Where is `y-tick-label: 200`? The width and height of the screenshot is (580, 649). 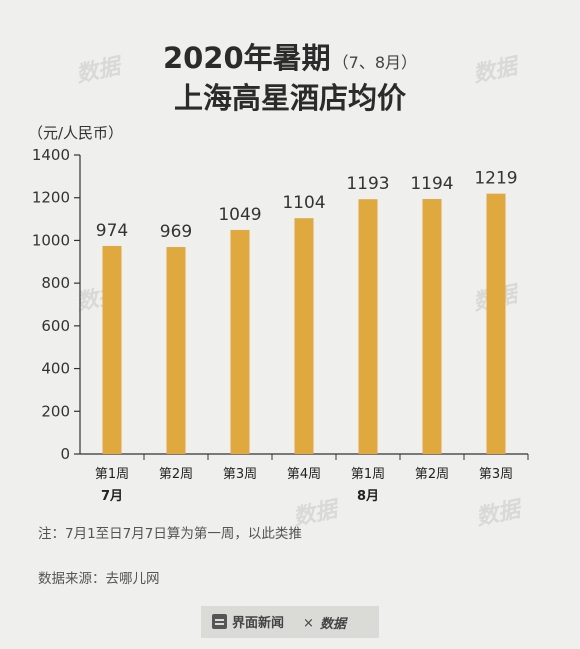 y-tick-label: 200 is located at coordinates (55, 411).